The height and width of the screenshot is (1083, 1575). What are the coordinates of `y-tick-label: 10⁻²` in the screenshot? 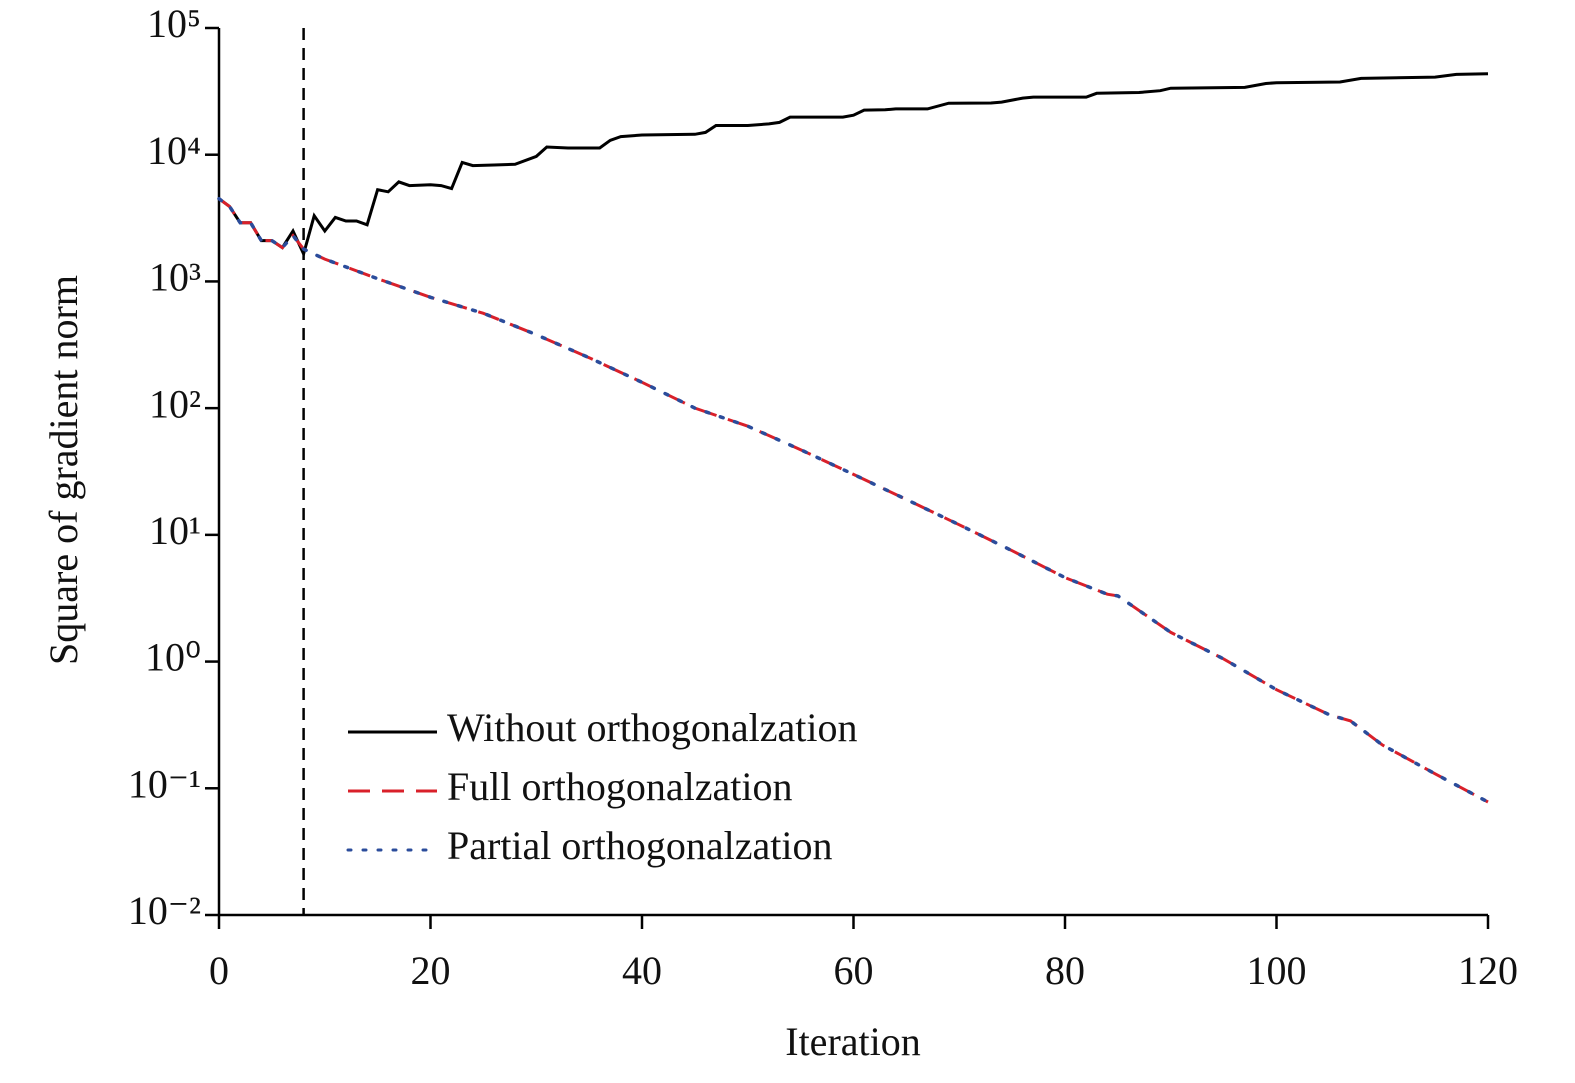 It's located at (164, 910).